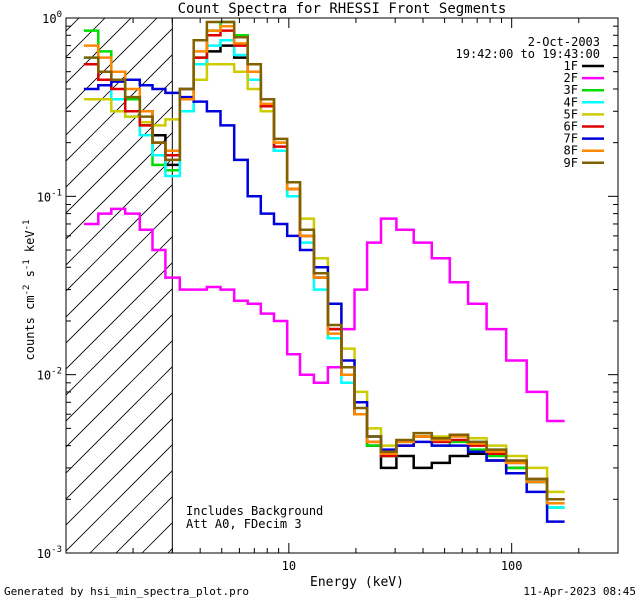 The height and width of the screenshot is (600, 640). What do you see at coordinates (571, 66) in the screenshot?
I see `legend-label-1f: 1F` at bounding box center [571, 66].